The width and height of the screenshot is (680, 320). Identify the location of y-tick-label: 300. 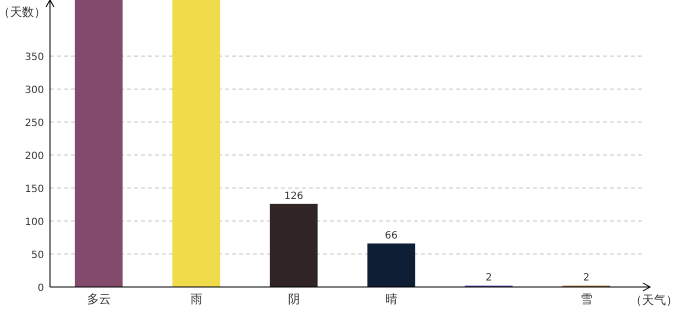
(34, 90).